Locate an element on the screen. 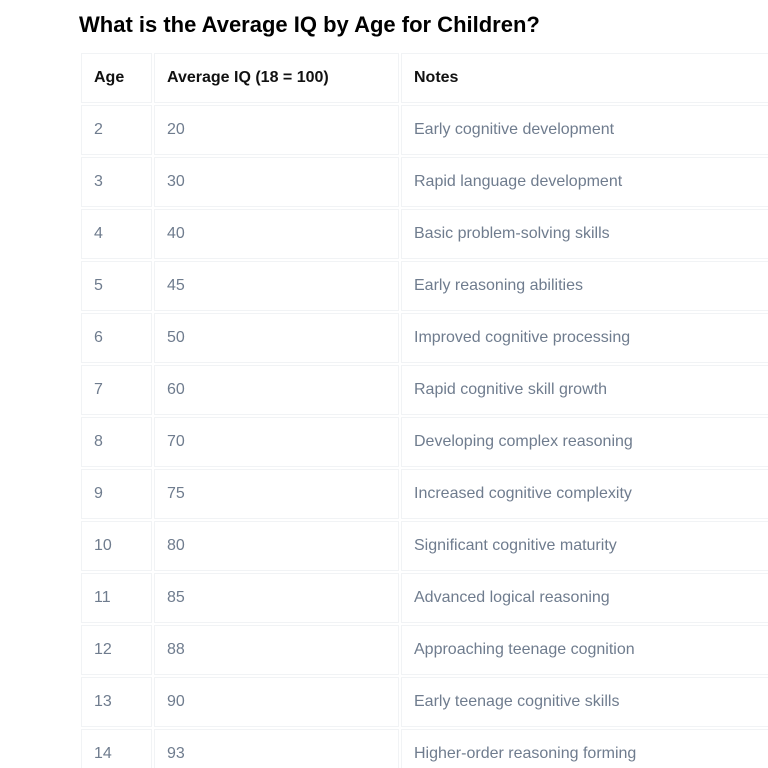 This screenshot has width=768, height=768. table-row: 10 80 Significant cognitive maturity is located at coordinates (424, 546).